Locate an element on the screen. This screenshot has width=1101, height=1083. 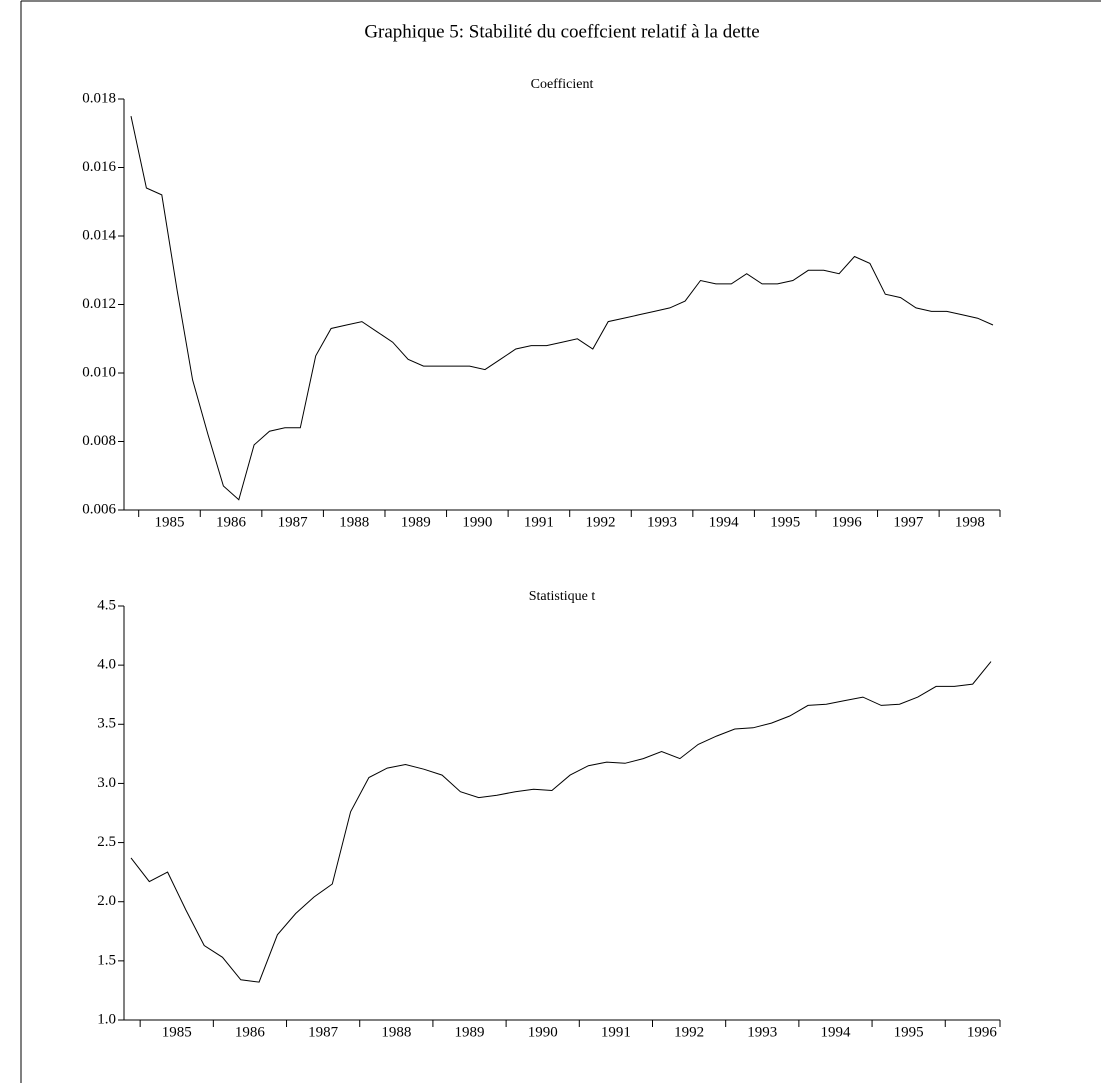
subplot-title: Statistique t is located at coordinates (562, 596).